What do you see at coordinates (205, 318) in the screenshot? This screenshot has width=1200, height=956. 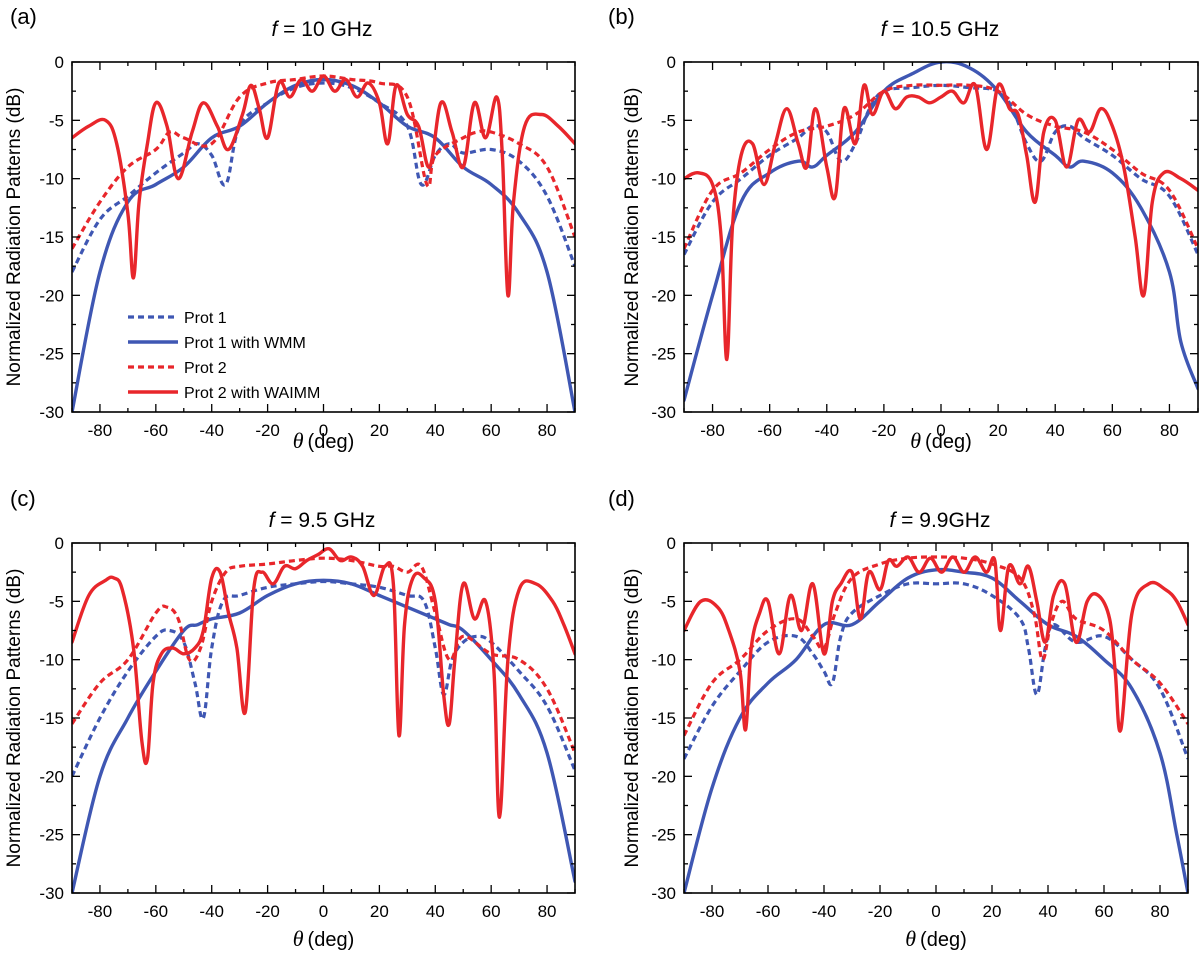 I see `legend-entry: Prot 1` at bounding box center [205, 318].